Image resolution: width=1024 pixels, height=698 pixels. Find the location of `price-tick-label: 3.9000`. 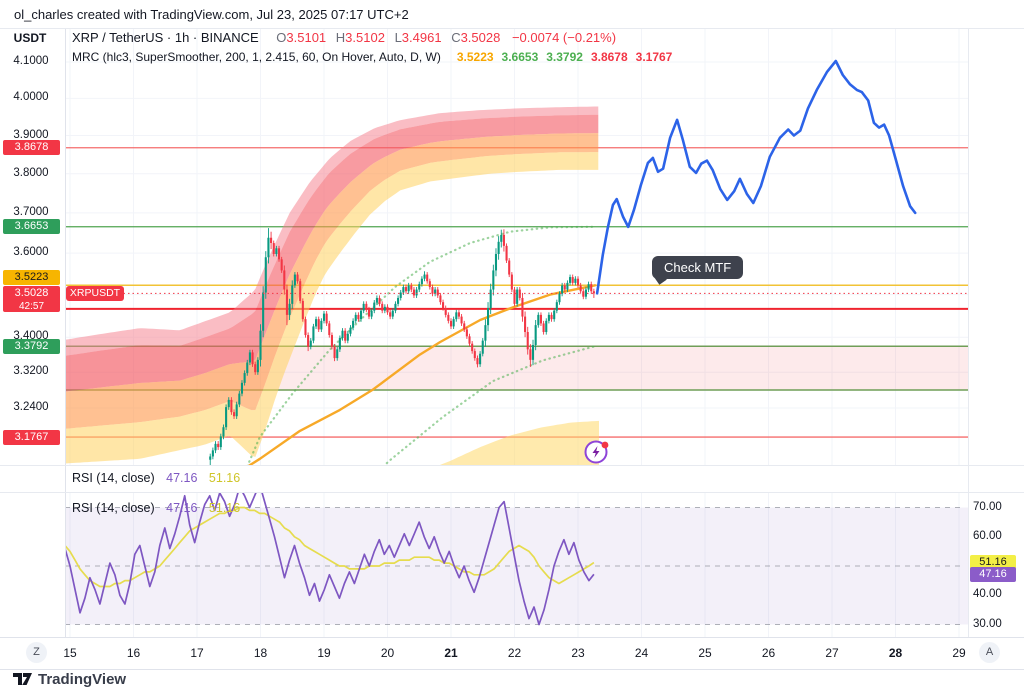

price-tick-label: 3.9000 is located at coordinates (31, 134).